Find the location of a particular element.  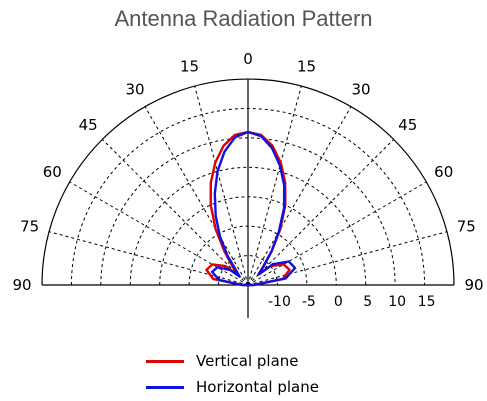

radial-tick-label: 15 is located at coordinates (427, 302).